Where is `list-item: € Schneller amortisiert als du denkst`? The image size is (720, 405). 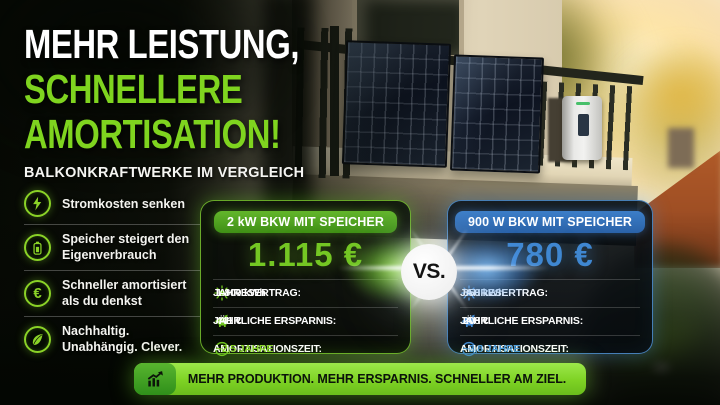
list-item: € Schneller amortisiert als du denkst is located at coordinates (112, 293).